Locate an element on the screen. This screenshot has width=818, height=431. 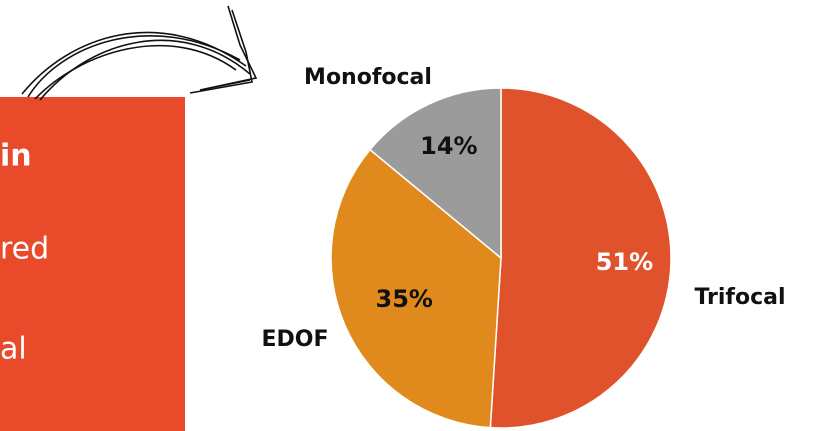
category-label: Monofocal is located at coordinates (368, 77).